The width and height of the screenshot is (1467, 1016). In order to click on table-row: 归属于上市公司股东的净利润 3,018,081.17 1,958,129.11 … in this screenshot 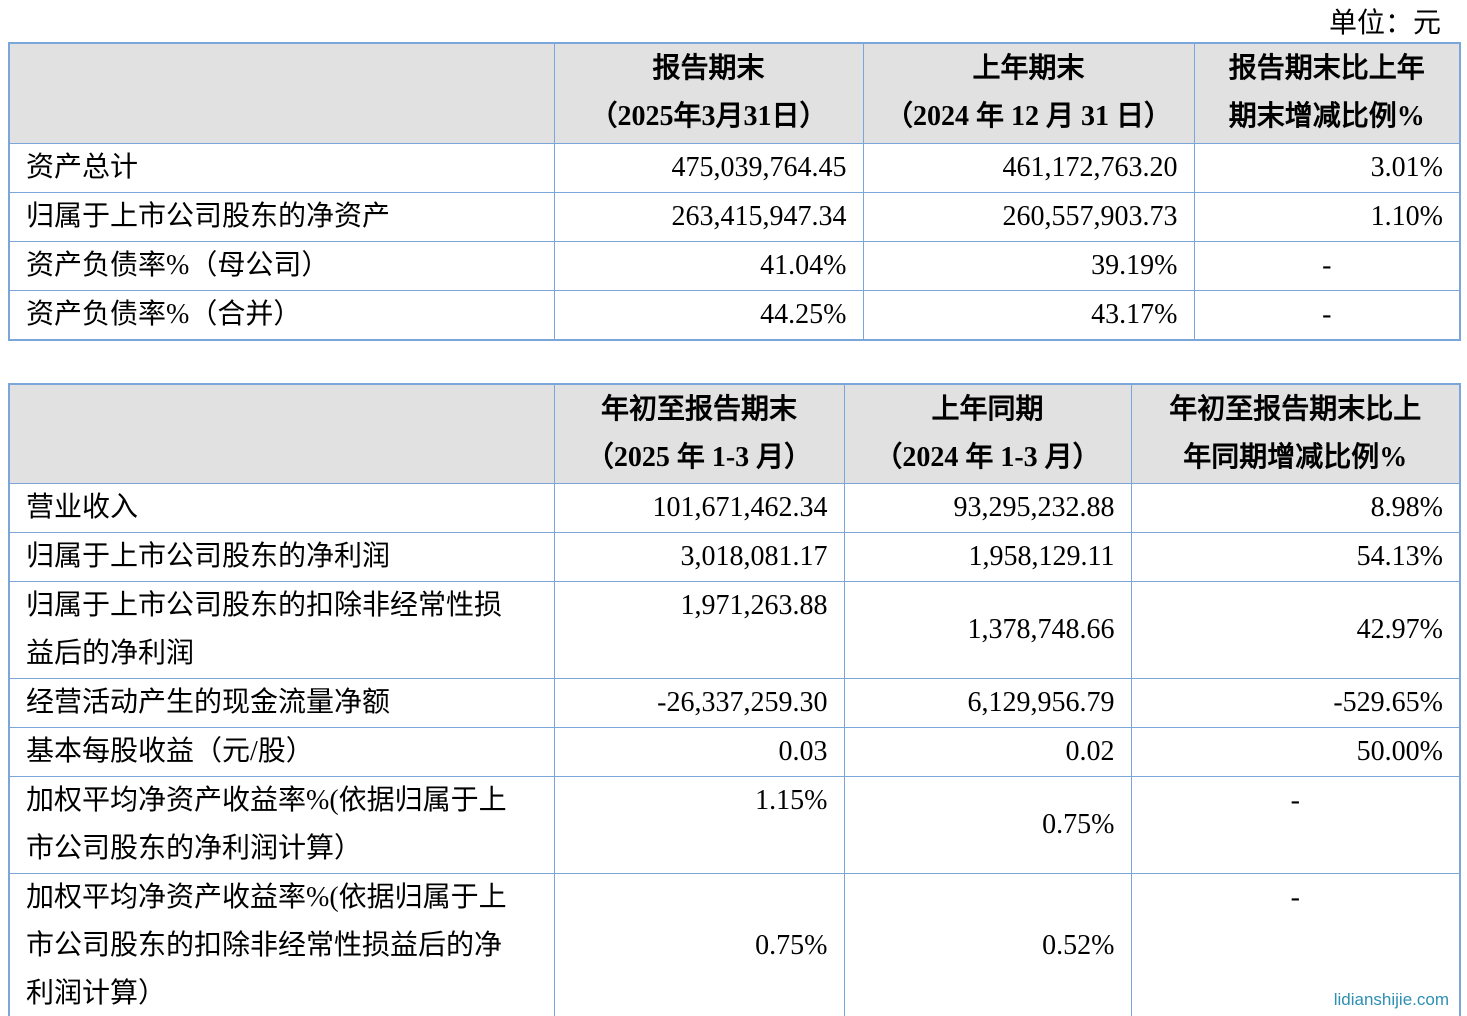, I will do `click(734, 557)`.